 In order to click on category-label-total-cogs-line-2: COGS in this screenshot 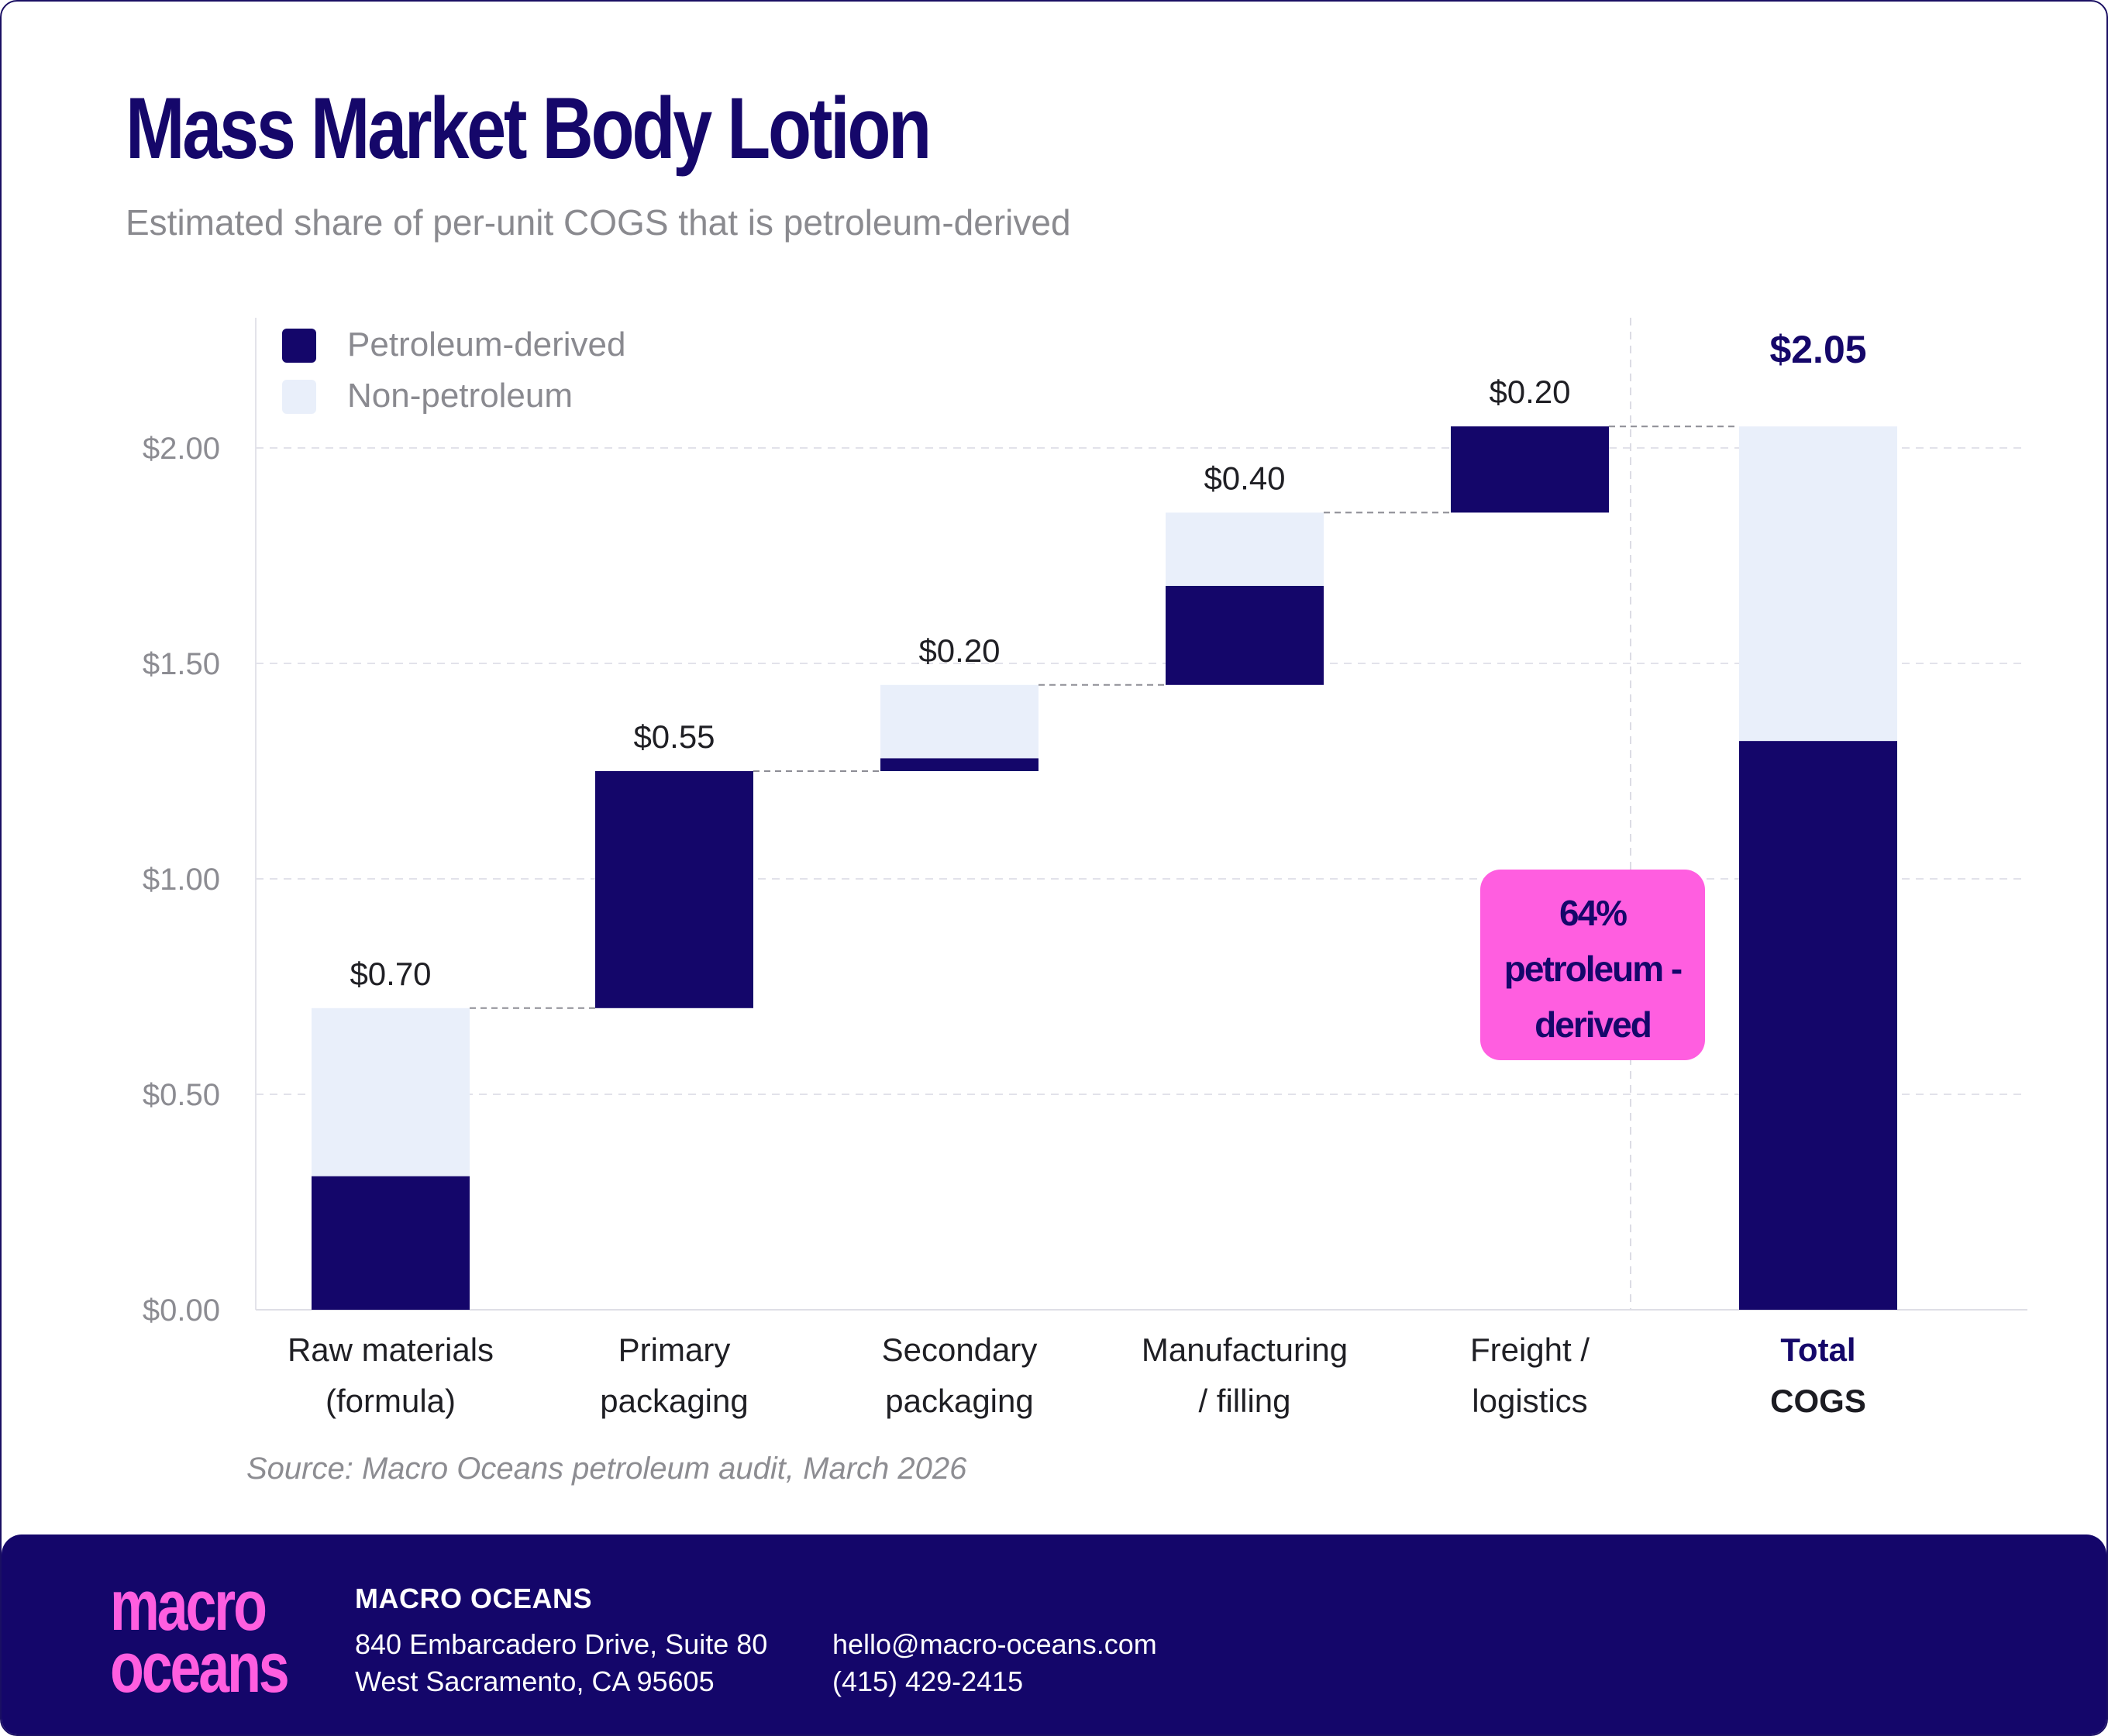, I will do `click(1818, 1401)`.